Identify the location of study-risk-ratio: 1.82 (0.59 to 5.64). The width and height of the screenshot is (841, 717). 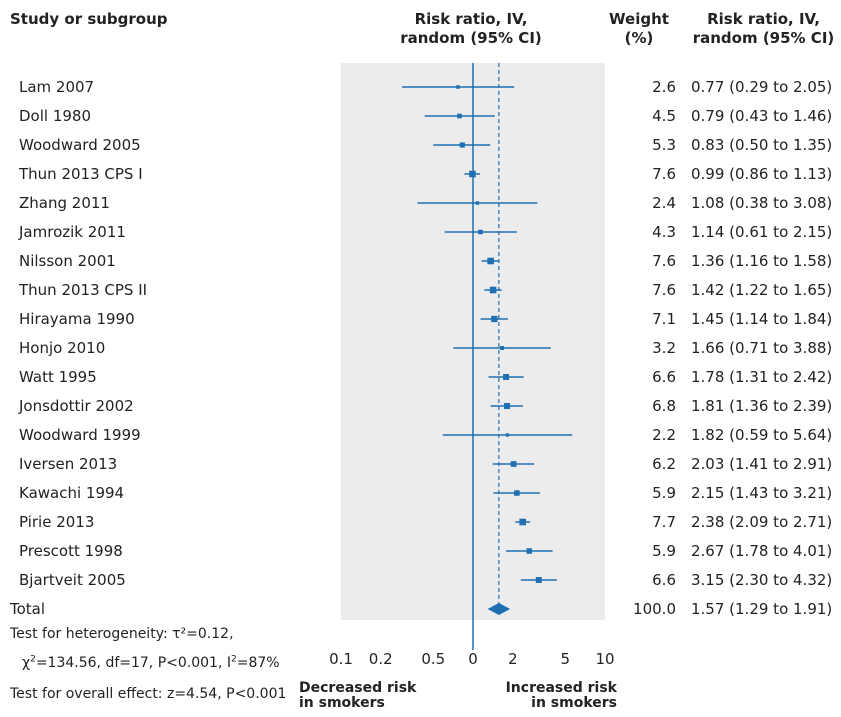
(762, 435).